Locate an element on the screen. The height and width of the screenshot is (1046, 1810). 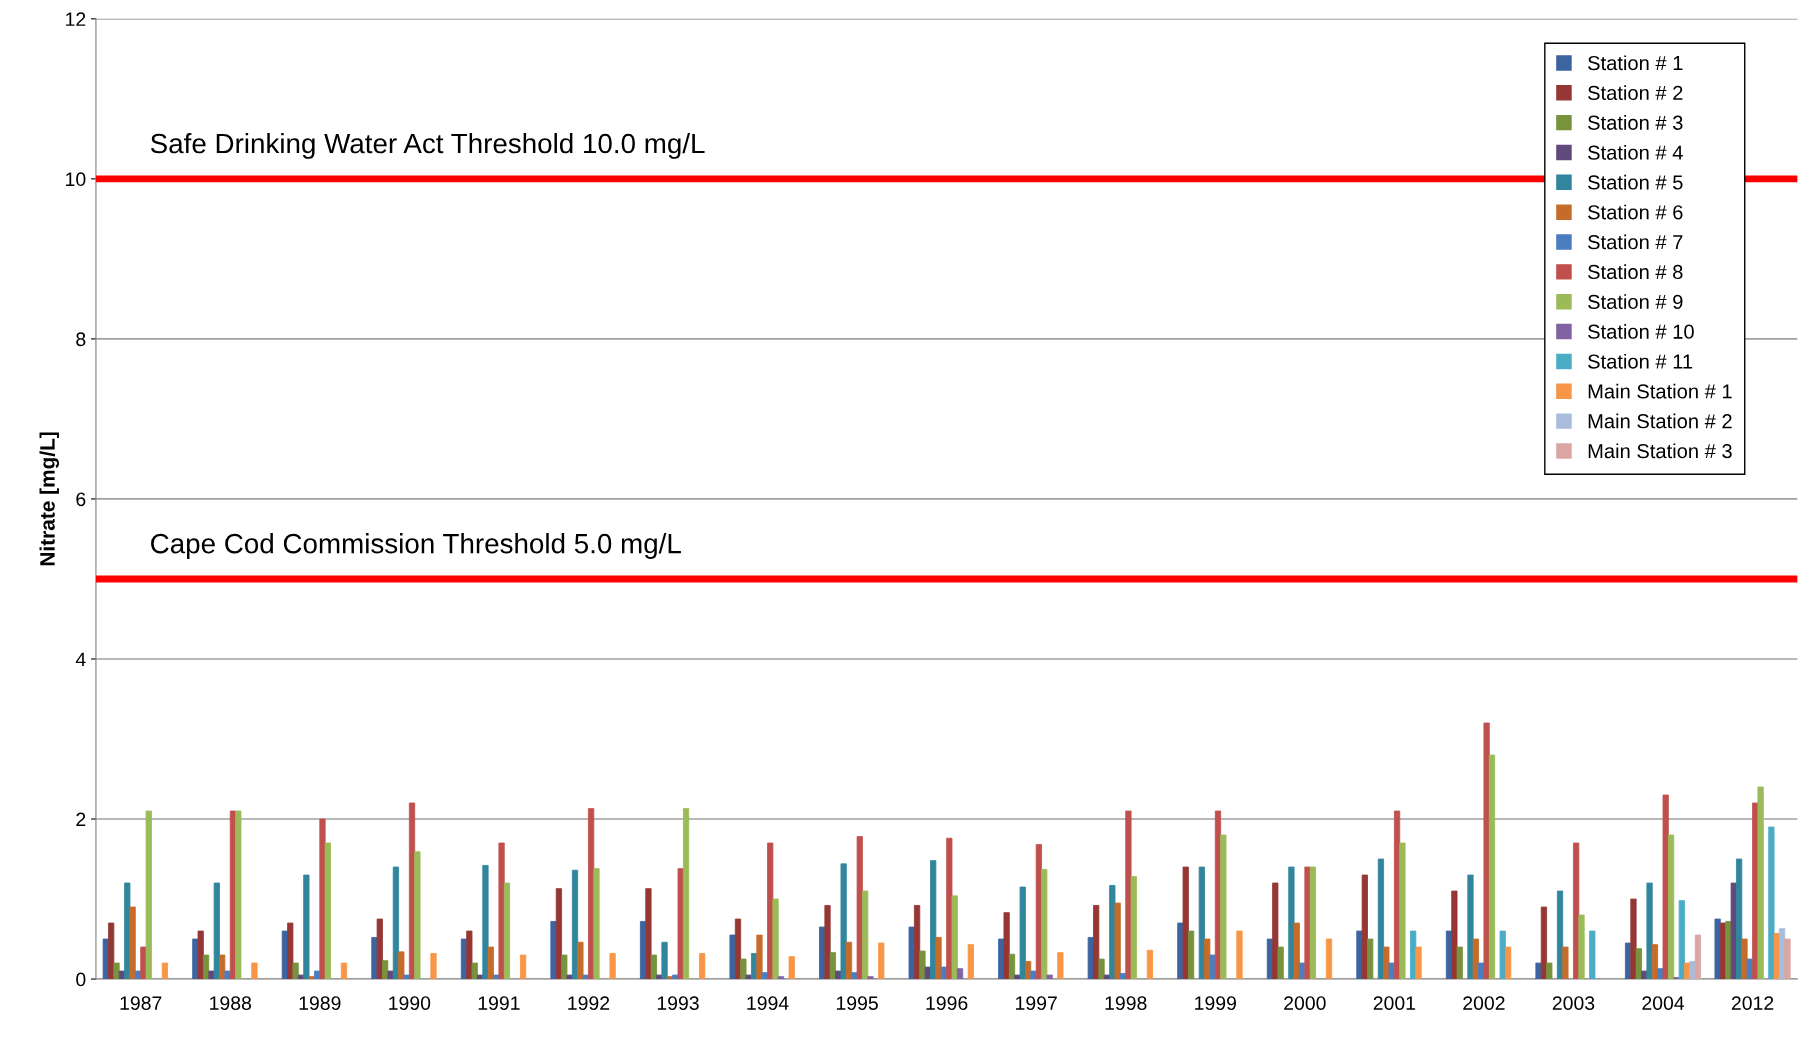
y-tick-label: 8 is located at coordinates (81, 339).